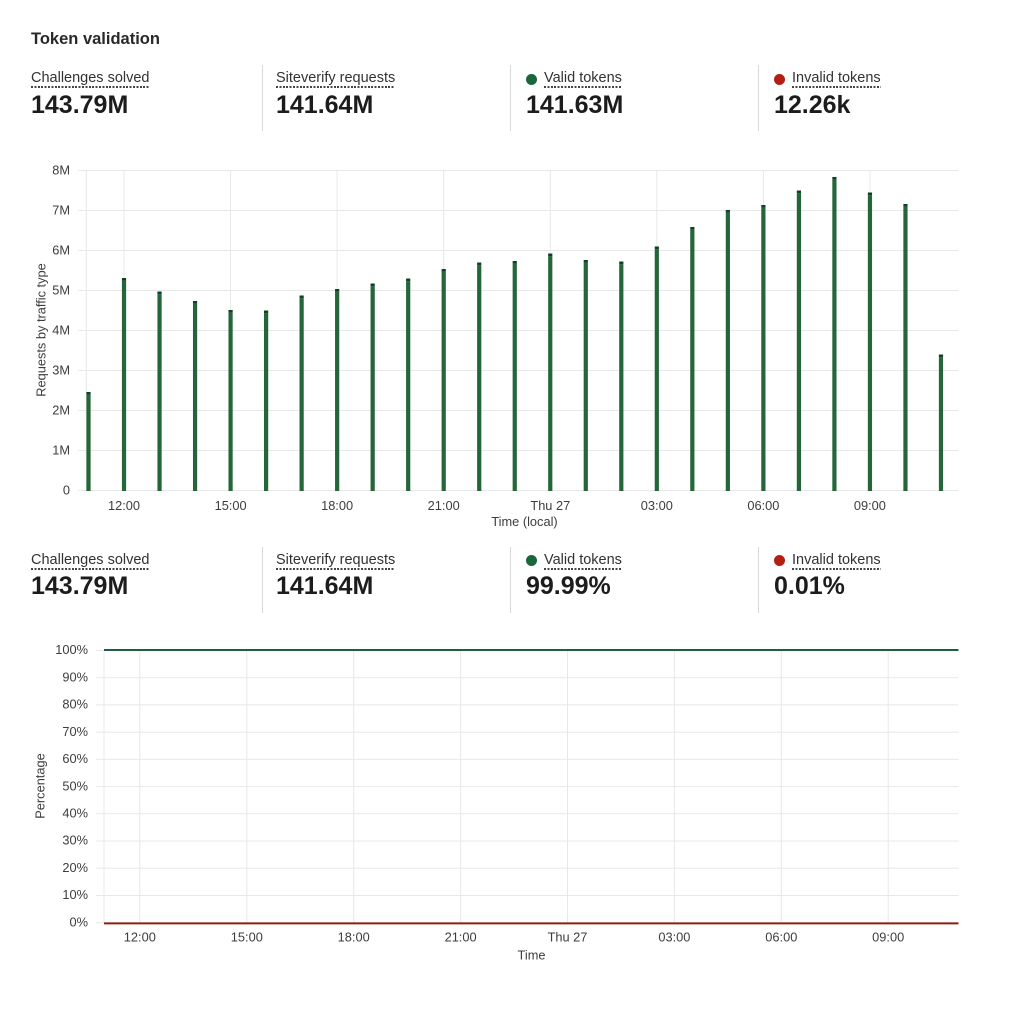 The image size is (1019, 1026). Describe the element at coordinates (61, 250) in the screenshot. I see `svg-text: 6M` at that location.